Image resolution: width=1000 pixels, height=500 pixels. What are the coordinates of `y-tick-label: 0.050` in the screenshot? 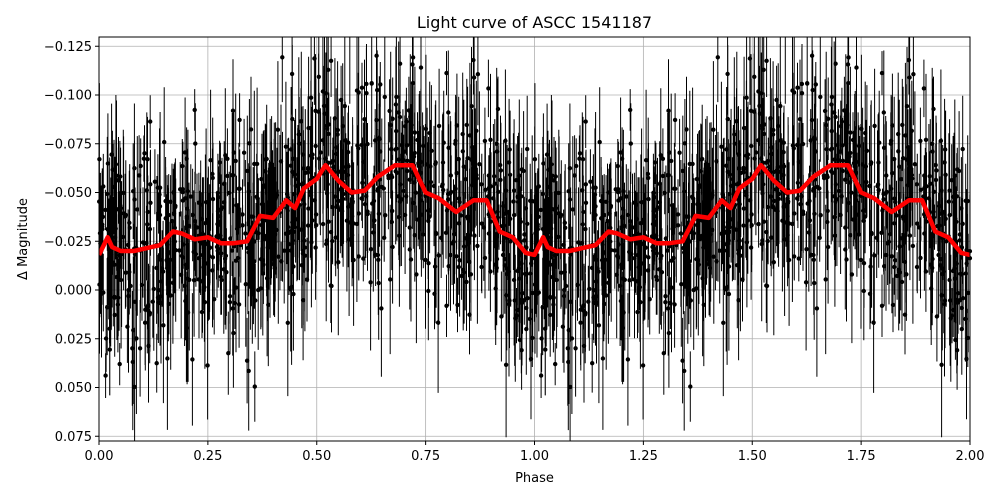 It's located at (73, 388).